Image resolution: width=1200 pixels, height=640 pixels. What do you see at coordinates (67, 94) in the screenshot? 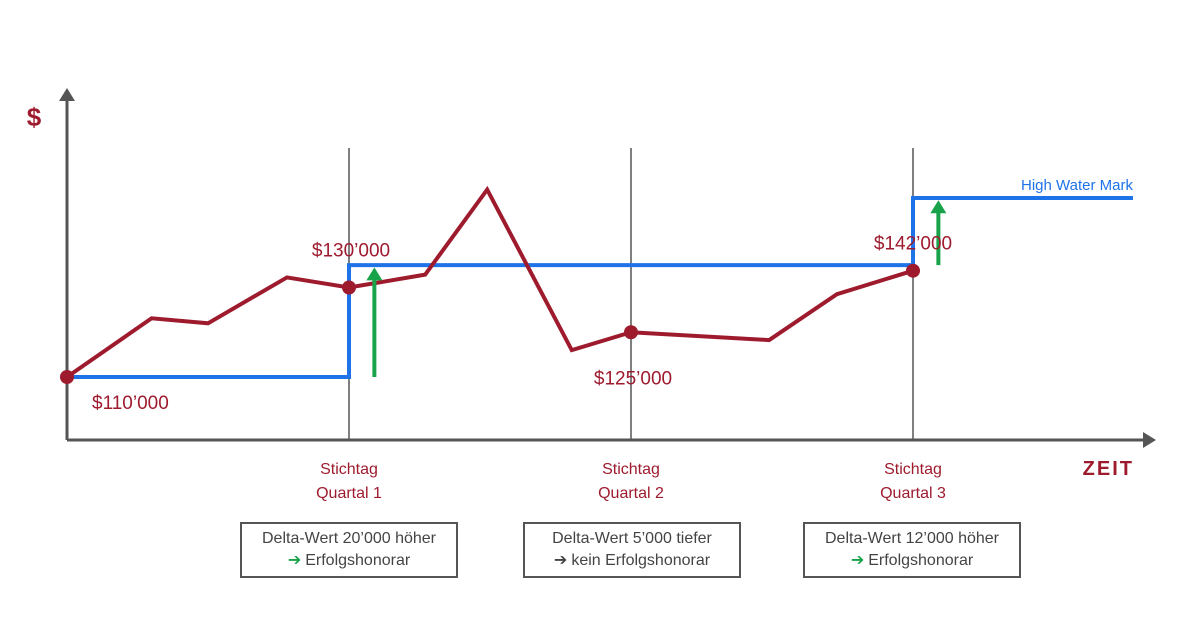
I see `y-axis-arrowhead` at bounding box center [67, 94].